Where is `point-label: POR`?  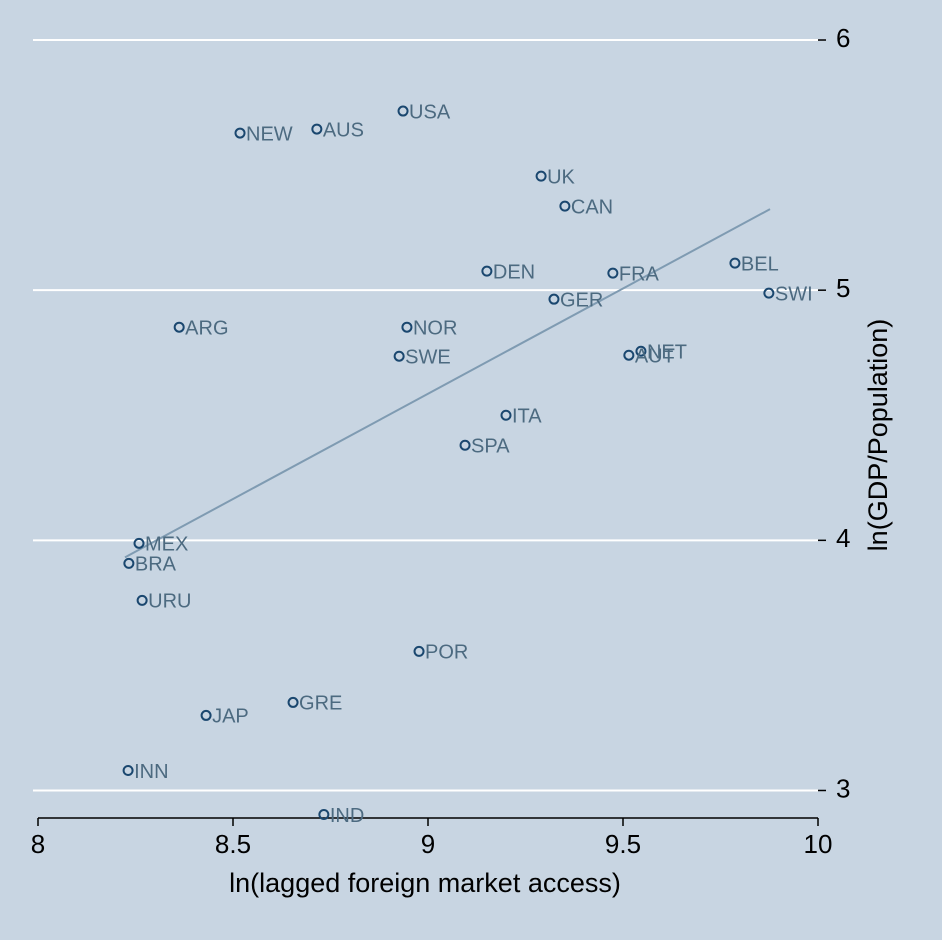
point-label: POR is located at coordinates (446, 653).